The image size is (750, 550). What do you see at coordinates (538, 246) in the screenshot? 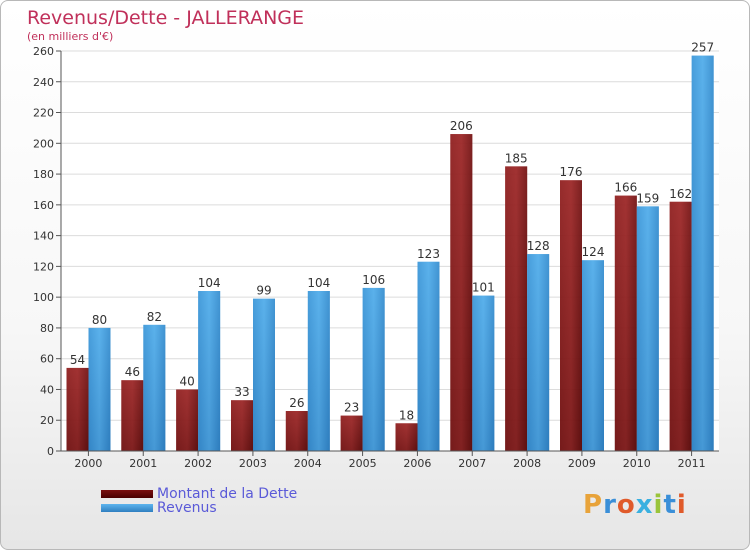
I see `data-label: 128` at bounding box center [538, 246].